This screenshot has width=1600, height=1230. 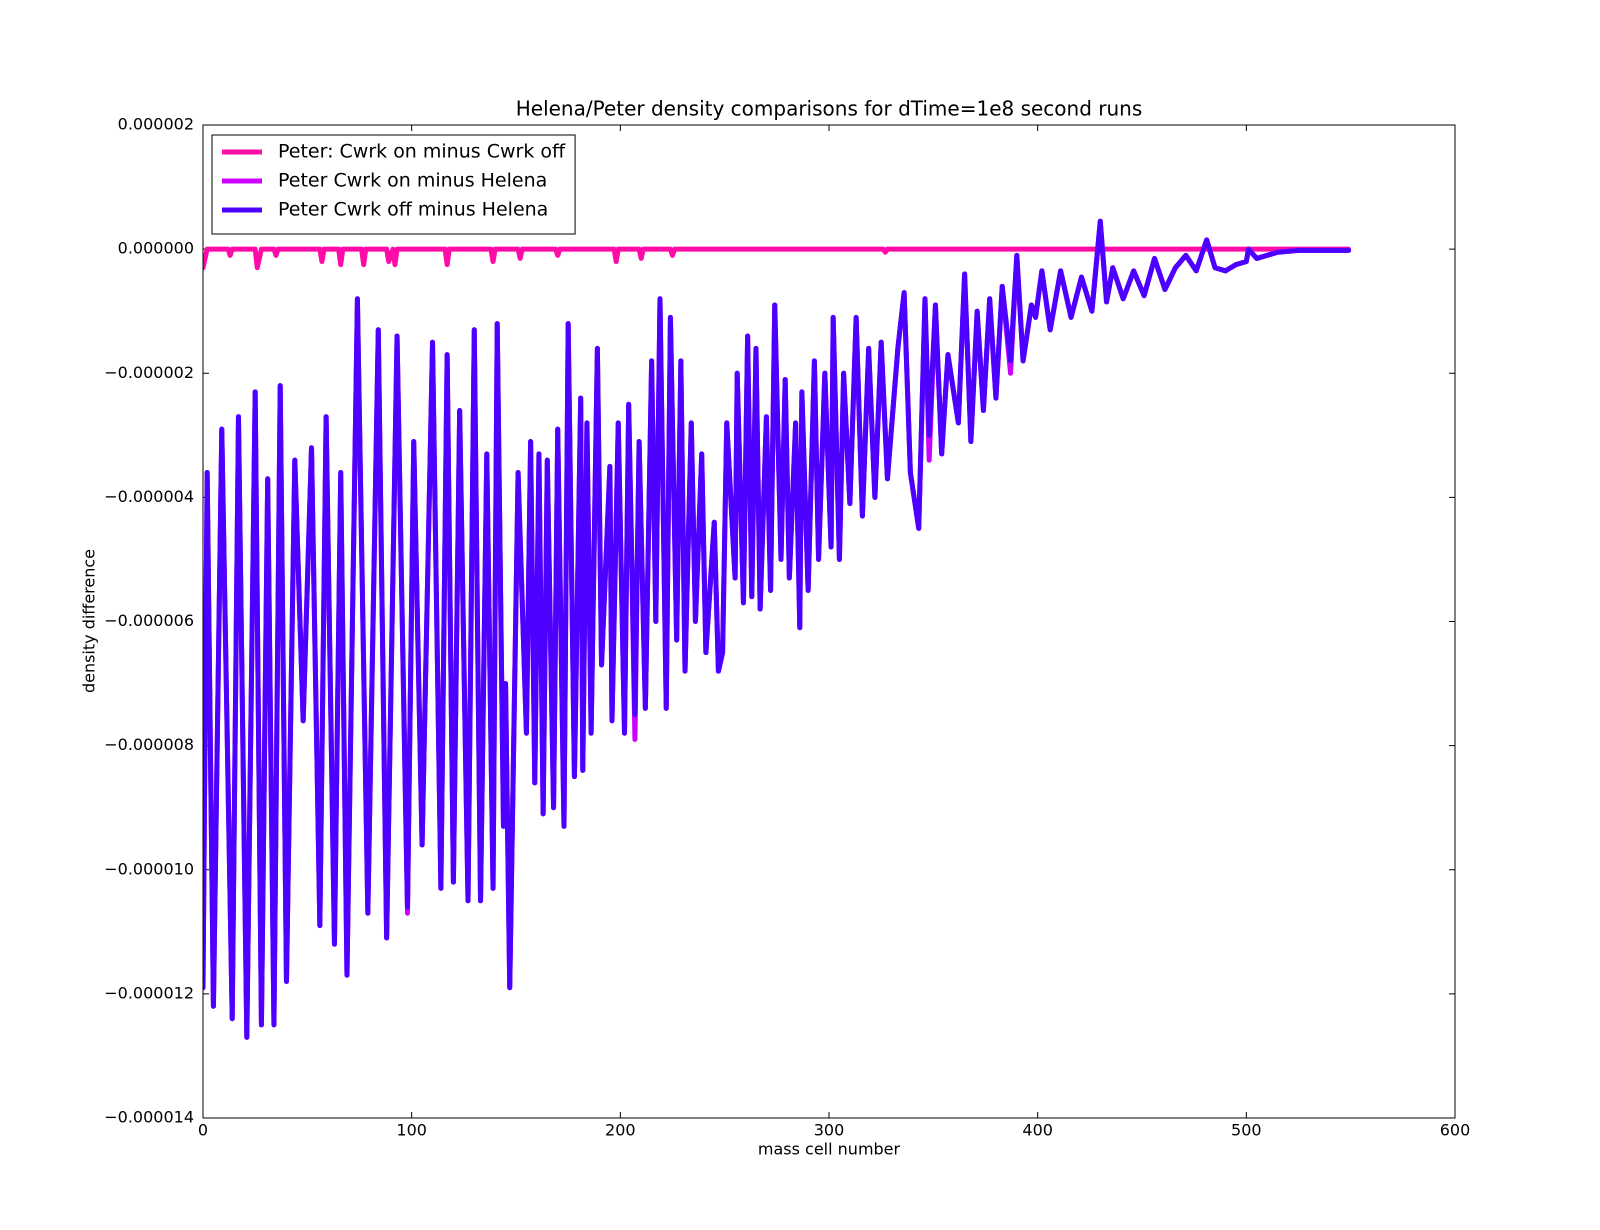 I want to click on y-tick-label: −0.000010, so click(x=149, y=868).